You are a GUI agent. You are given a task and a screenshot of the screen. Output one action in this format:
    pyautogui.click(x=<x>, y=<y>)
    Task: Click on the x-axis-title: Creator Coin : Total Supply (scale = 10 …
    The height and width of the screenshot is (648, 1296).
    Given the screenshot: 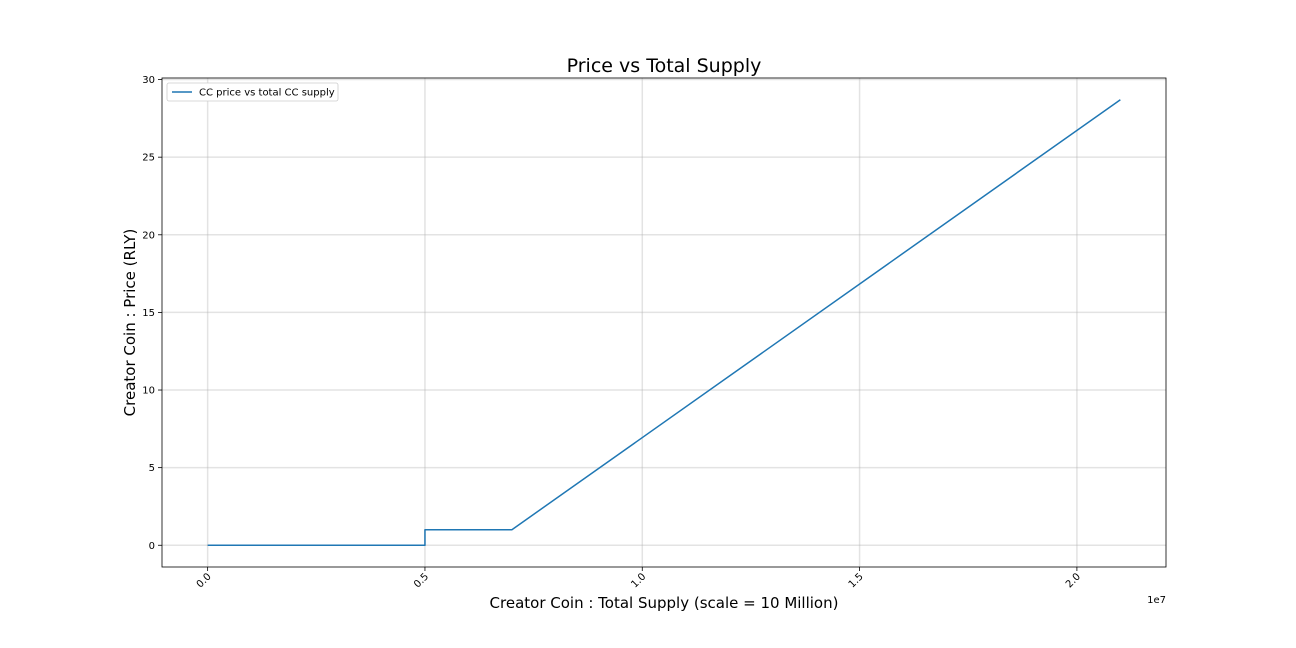 What is the action you would take?
    pyautogui.click(x=664, y=603)
    